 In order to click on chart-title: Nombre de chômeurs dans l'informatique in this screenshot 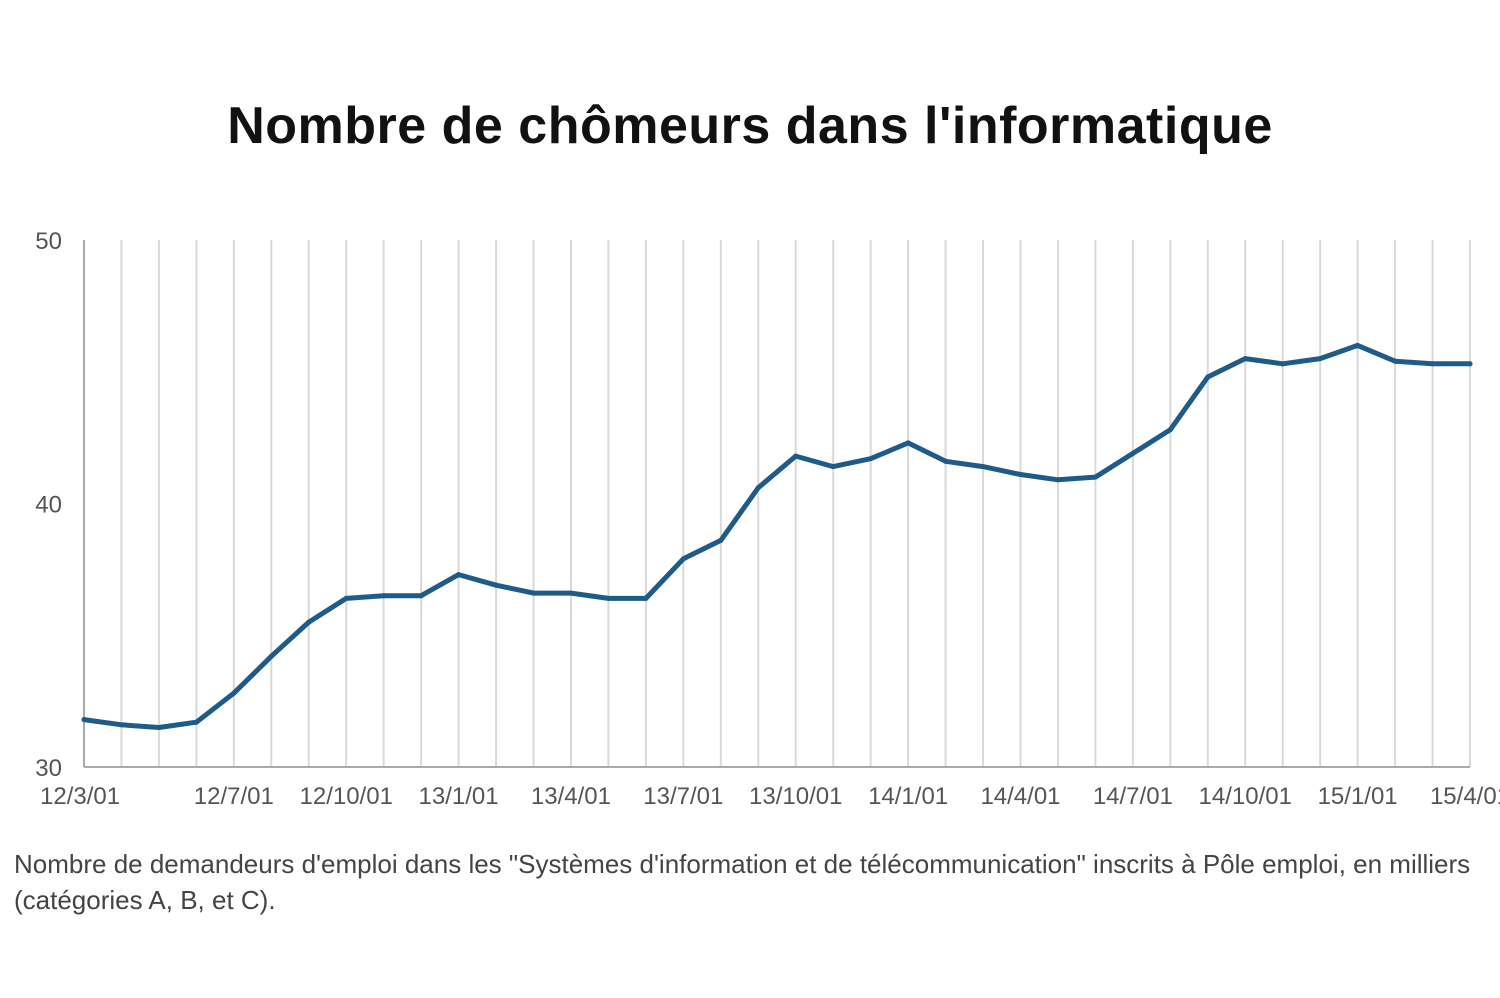, I will do `click(750, 126)`.